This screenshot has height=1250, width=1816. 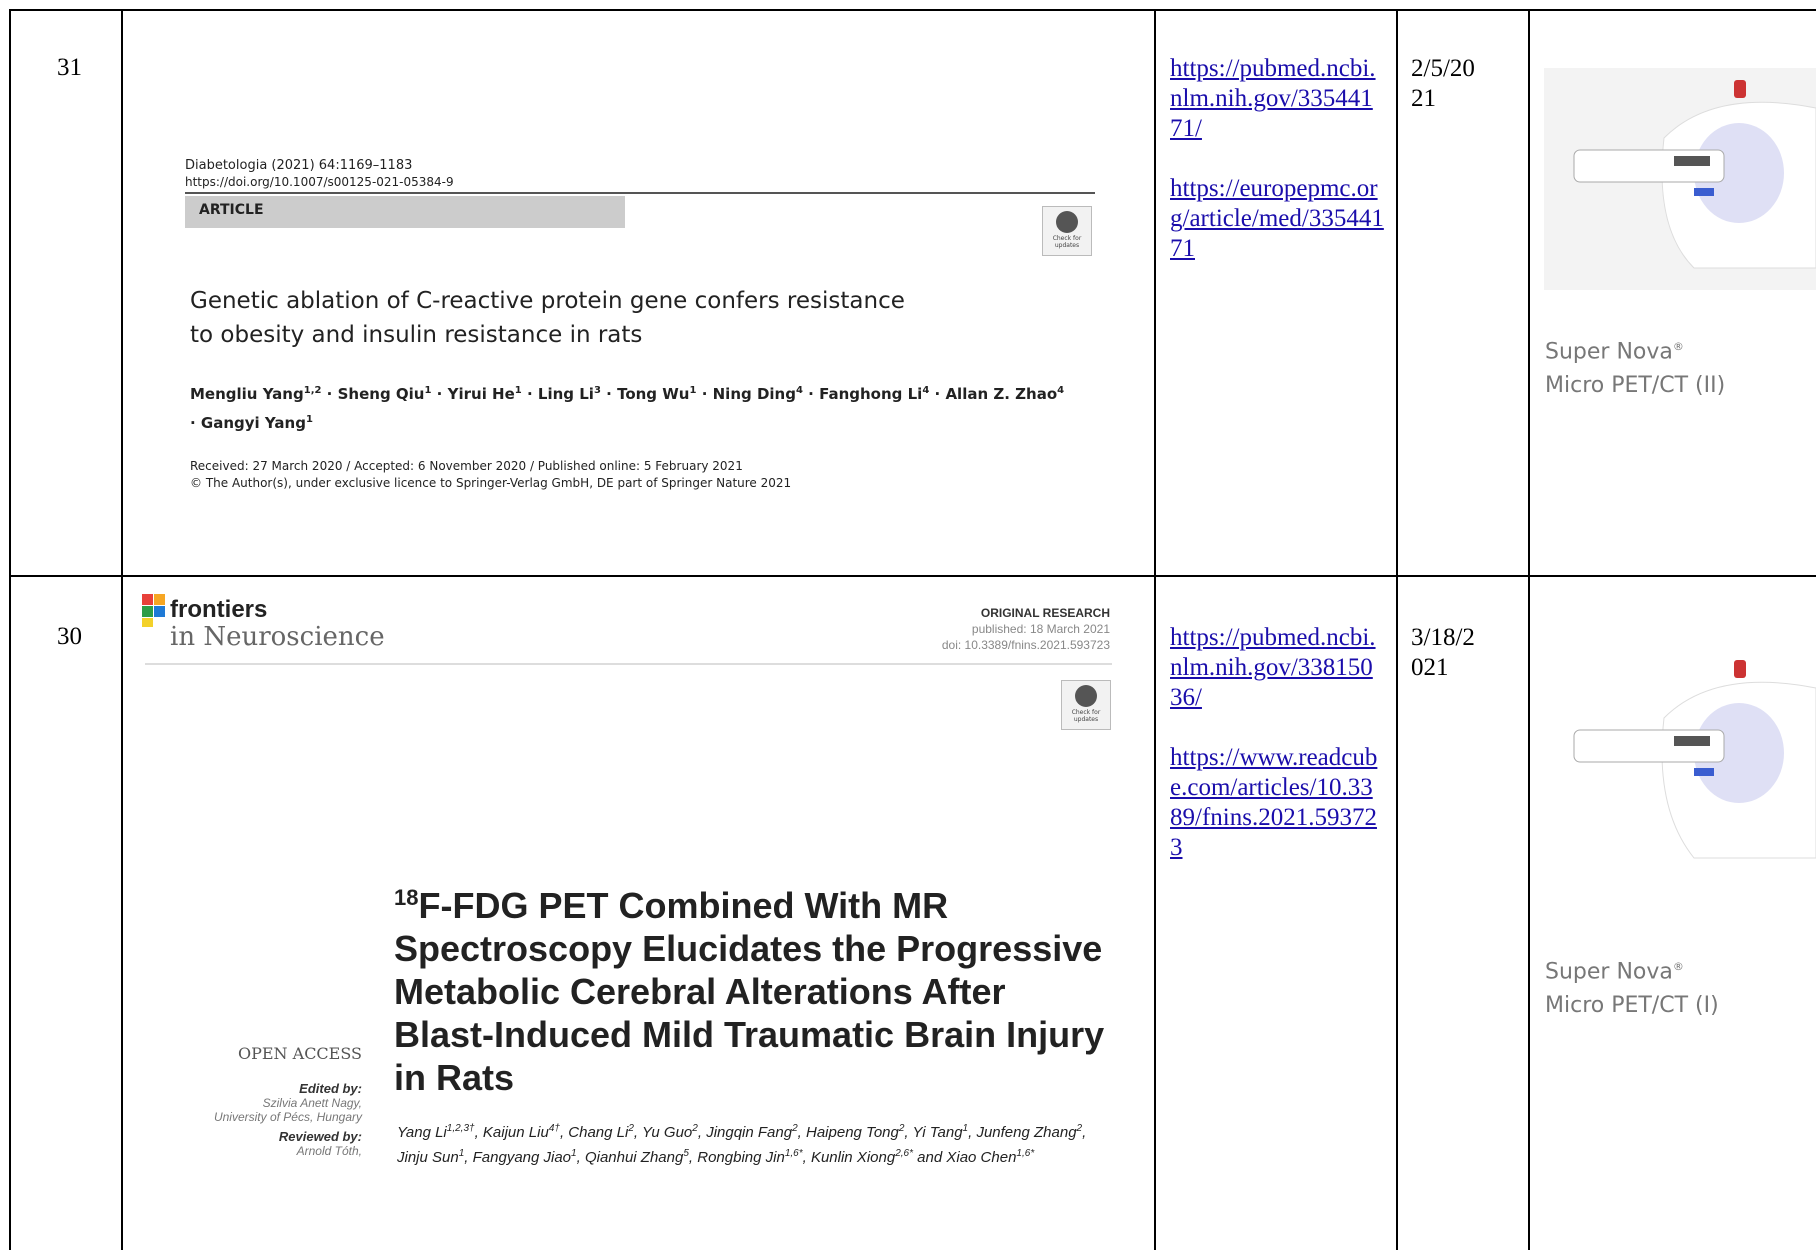 What do you see at coordinates (565, 394) in the screenshot?
I see `author-name: Ling Li` at bounding box center [565, 394].